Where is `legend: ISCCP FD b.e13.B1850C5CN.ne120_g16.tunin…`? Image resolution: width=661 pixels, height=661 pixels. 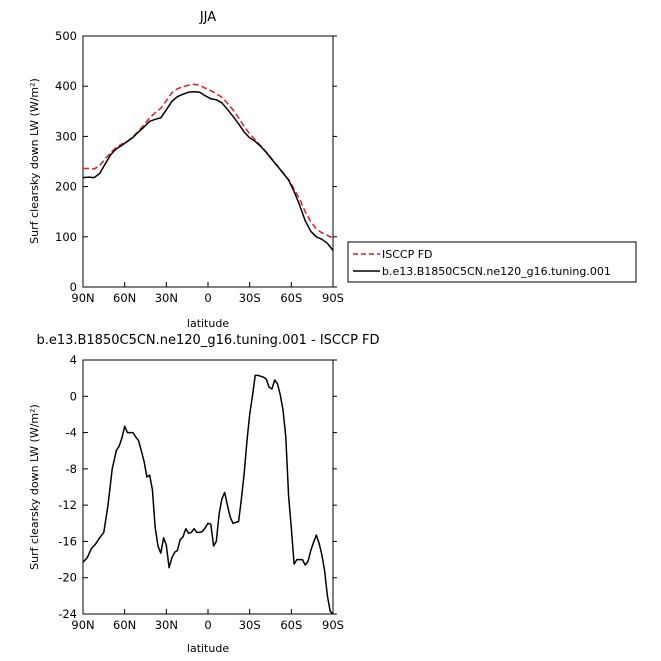 legend: ISCCP FD b.e13.B1850C5CN.ne120_g16.tunin… is located at coordinates (492, 262).